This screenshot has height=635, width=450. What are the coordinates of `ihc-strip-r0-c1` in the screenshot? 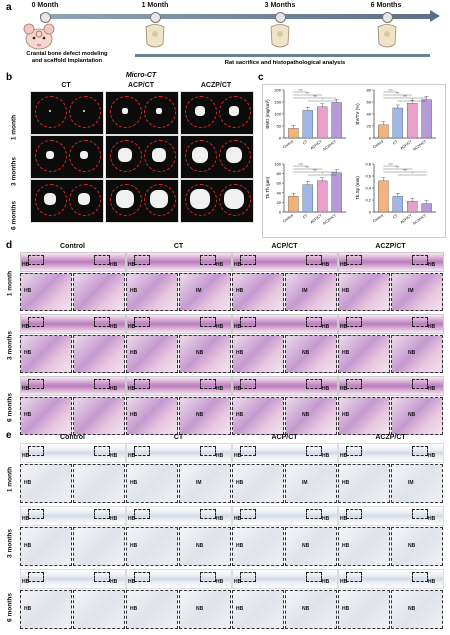 It's located at (179, 453).